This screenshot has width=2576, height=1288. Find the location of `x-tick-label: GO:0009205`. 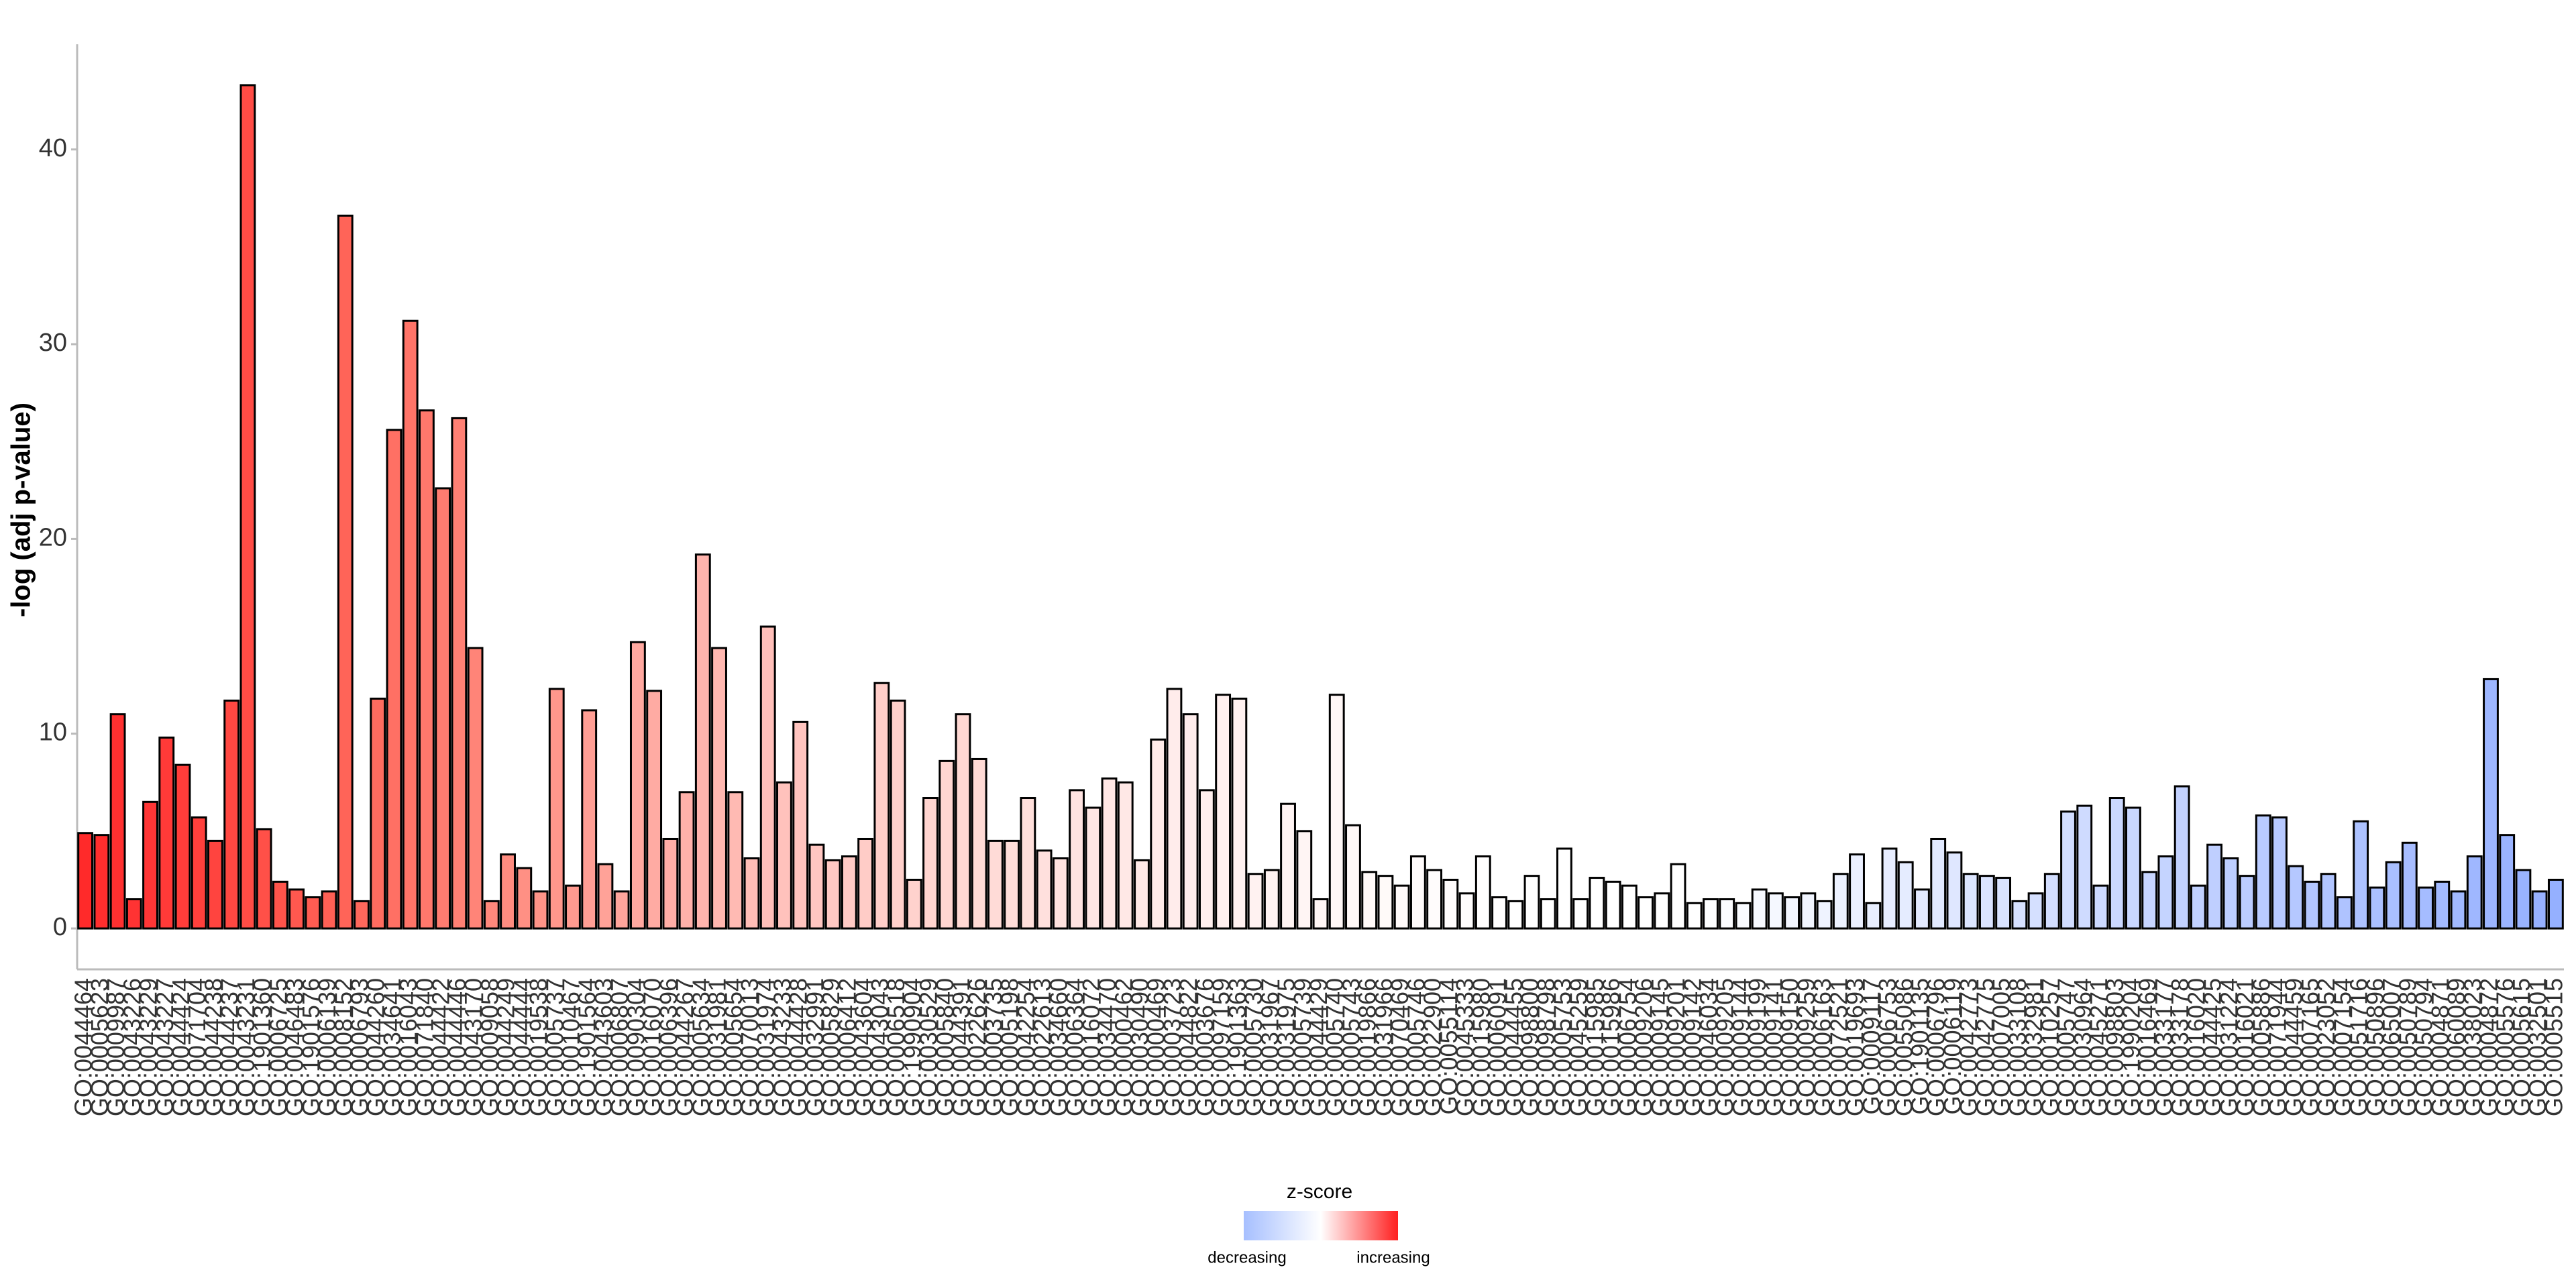

x-tick-label: GO:0009205 is located at coordinates (1725, 1047).